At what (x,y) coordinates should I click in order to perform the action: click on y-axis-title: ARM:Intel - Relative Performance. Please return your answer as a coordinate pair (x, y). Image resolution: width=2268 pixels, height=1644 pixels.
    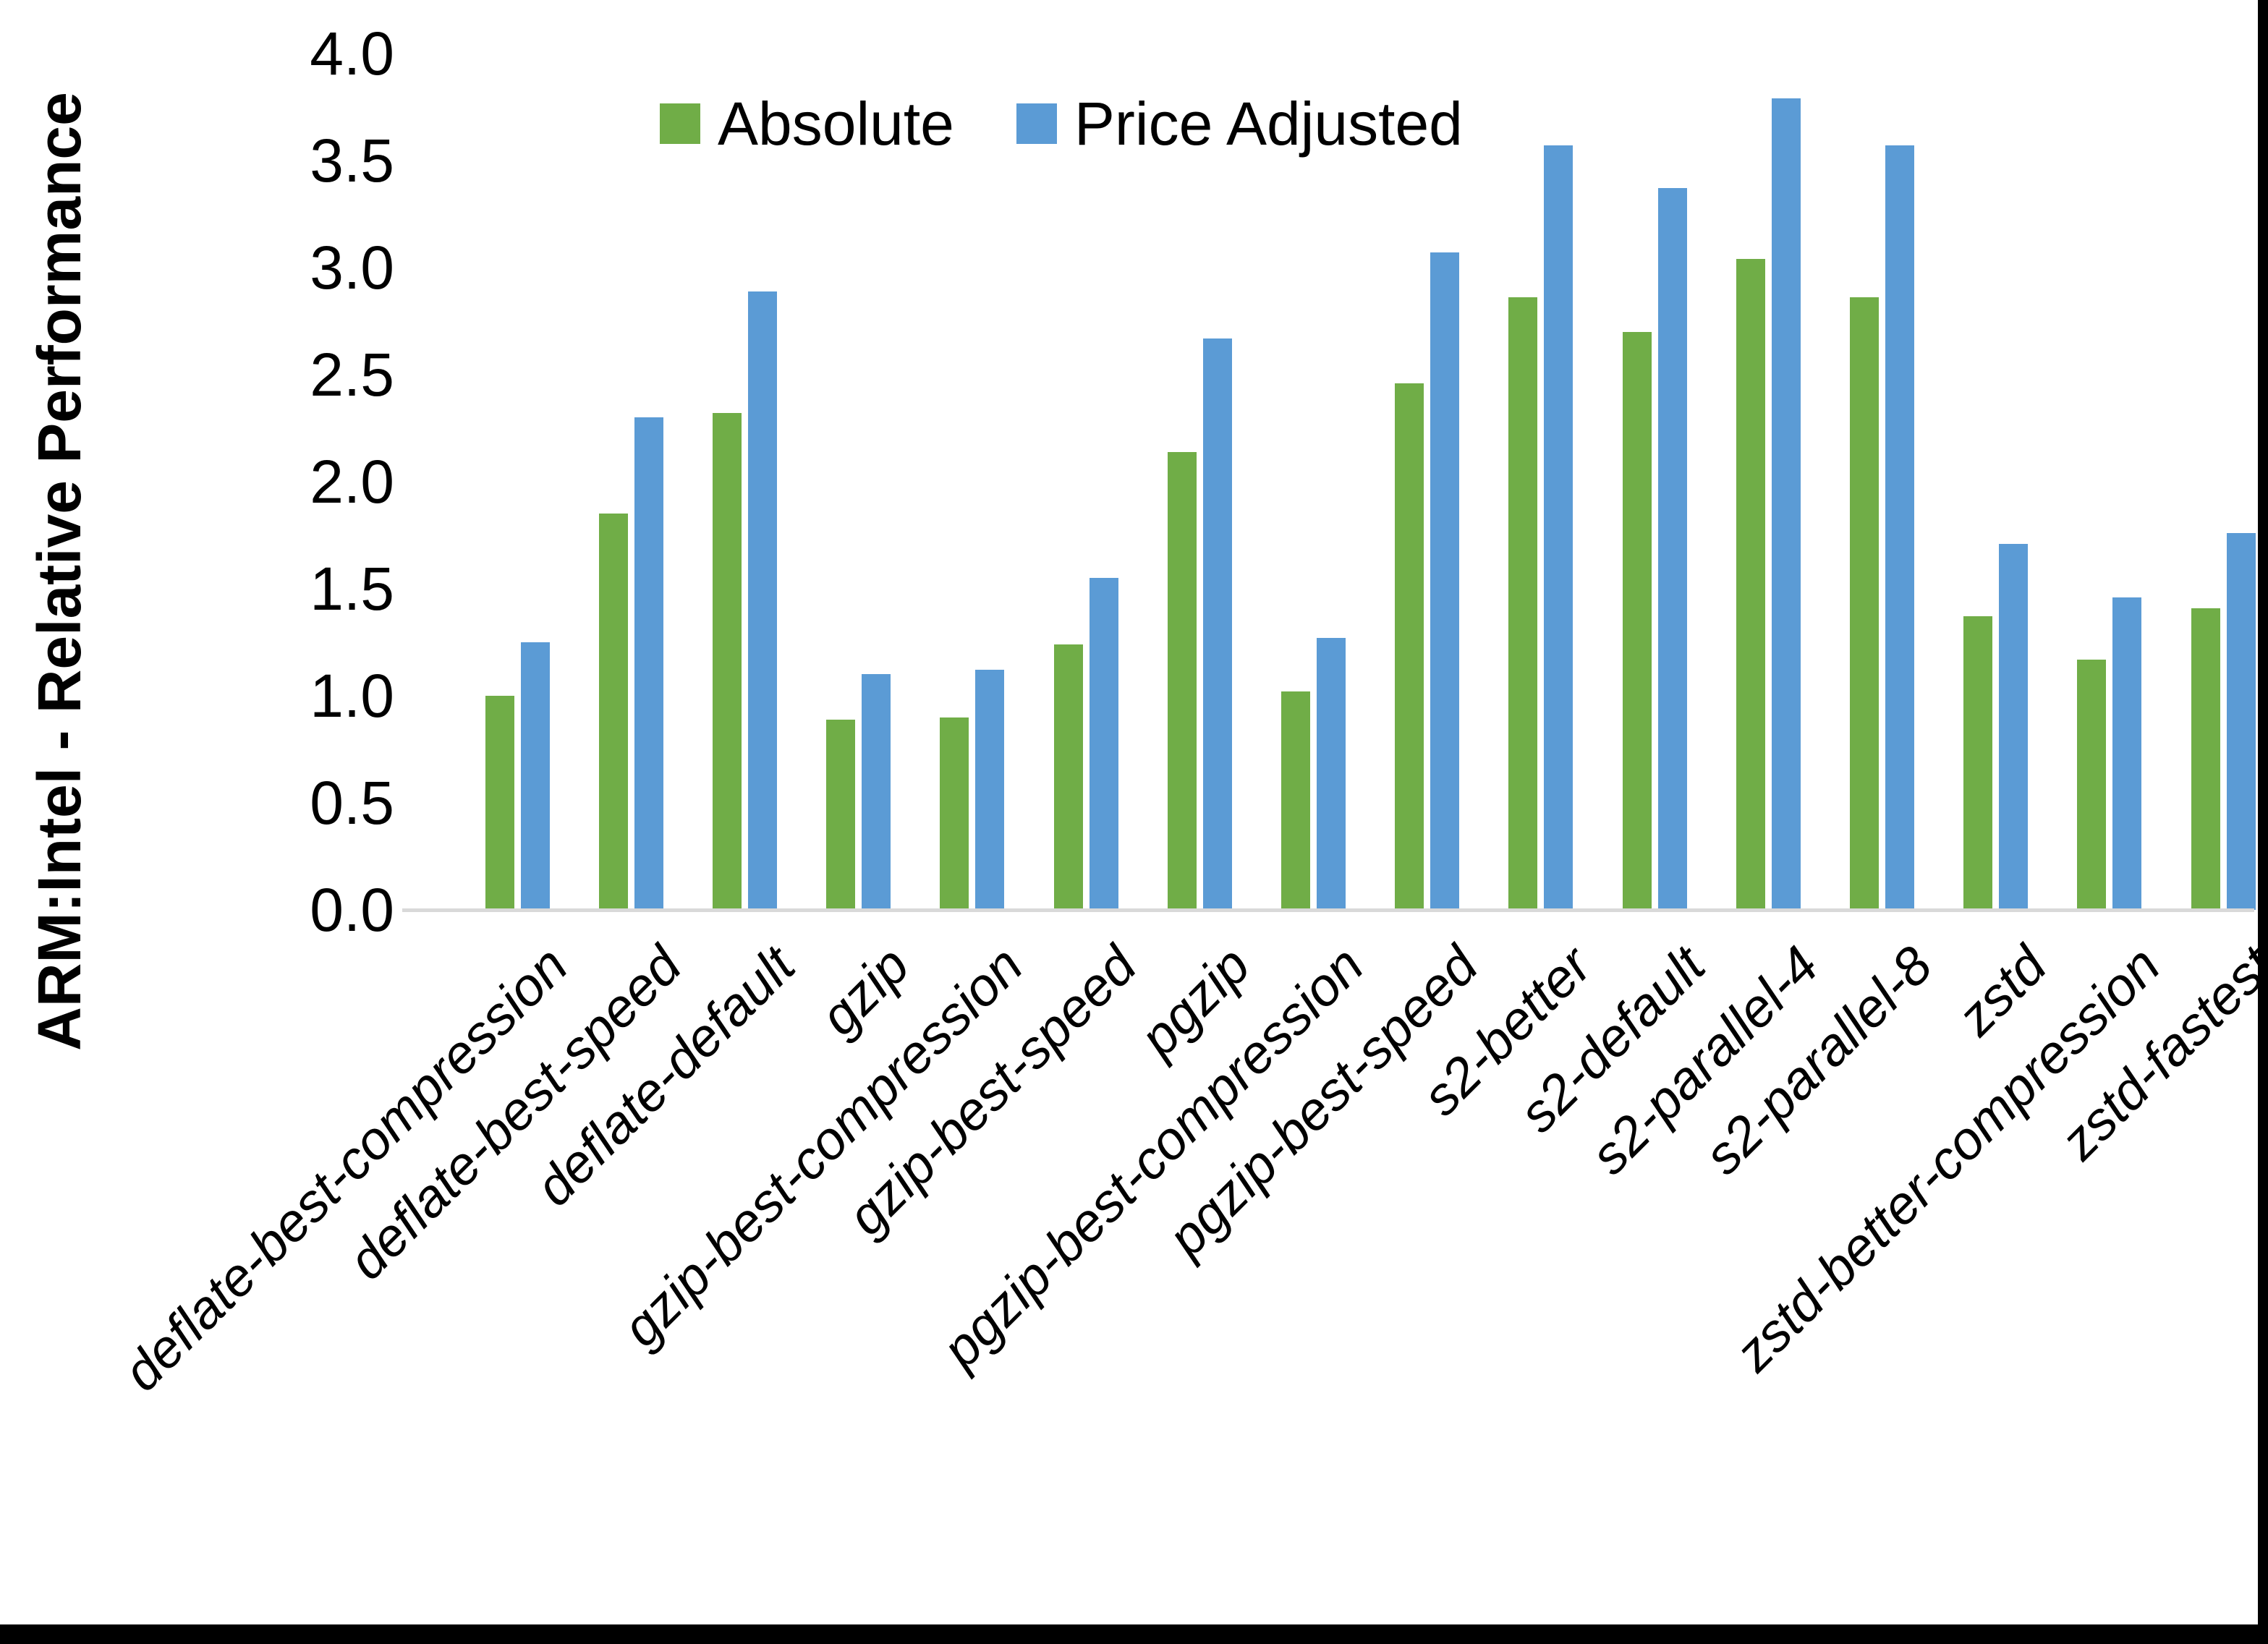
    Looking at the image, I should click on (59, 571).